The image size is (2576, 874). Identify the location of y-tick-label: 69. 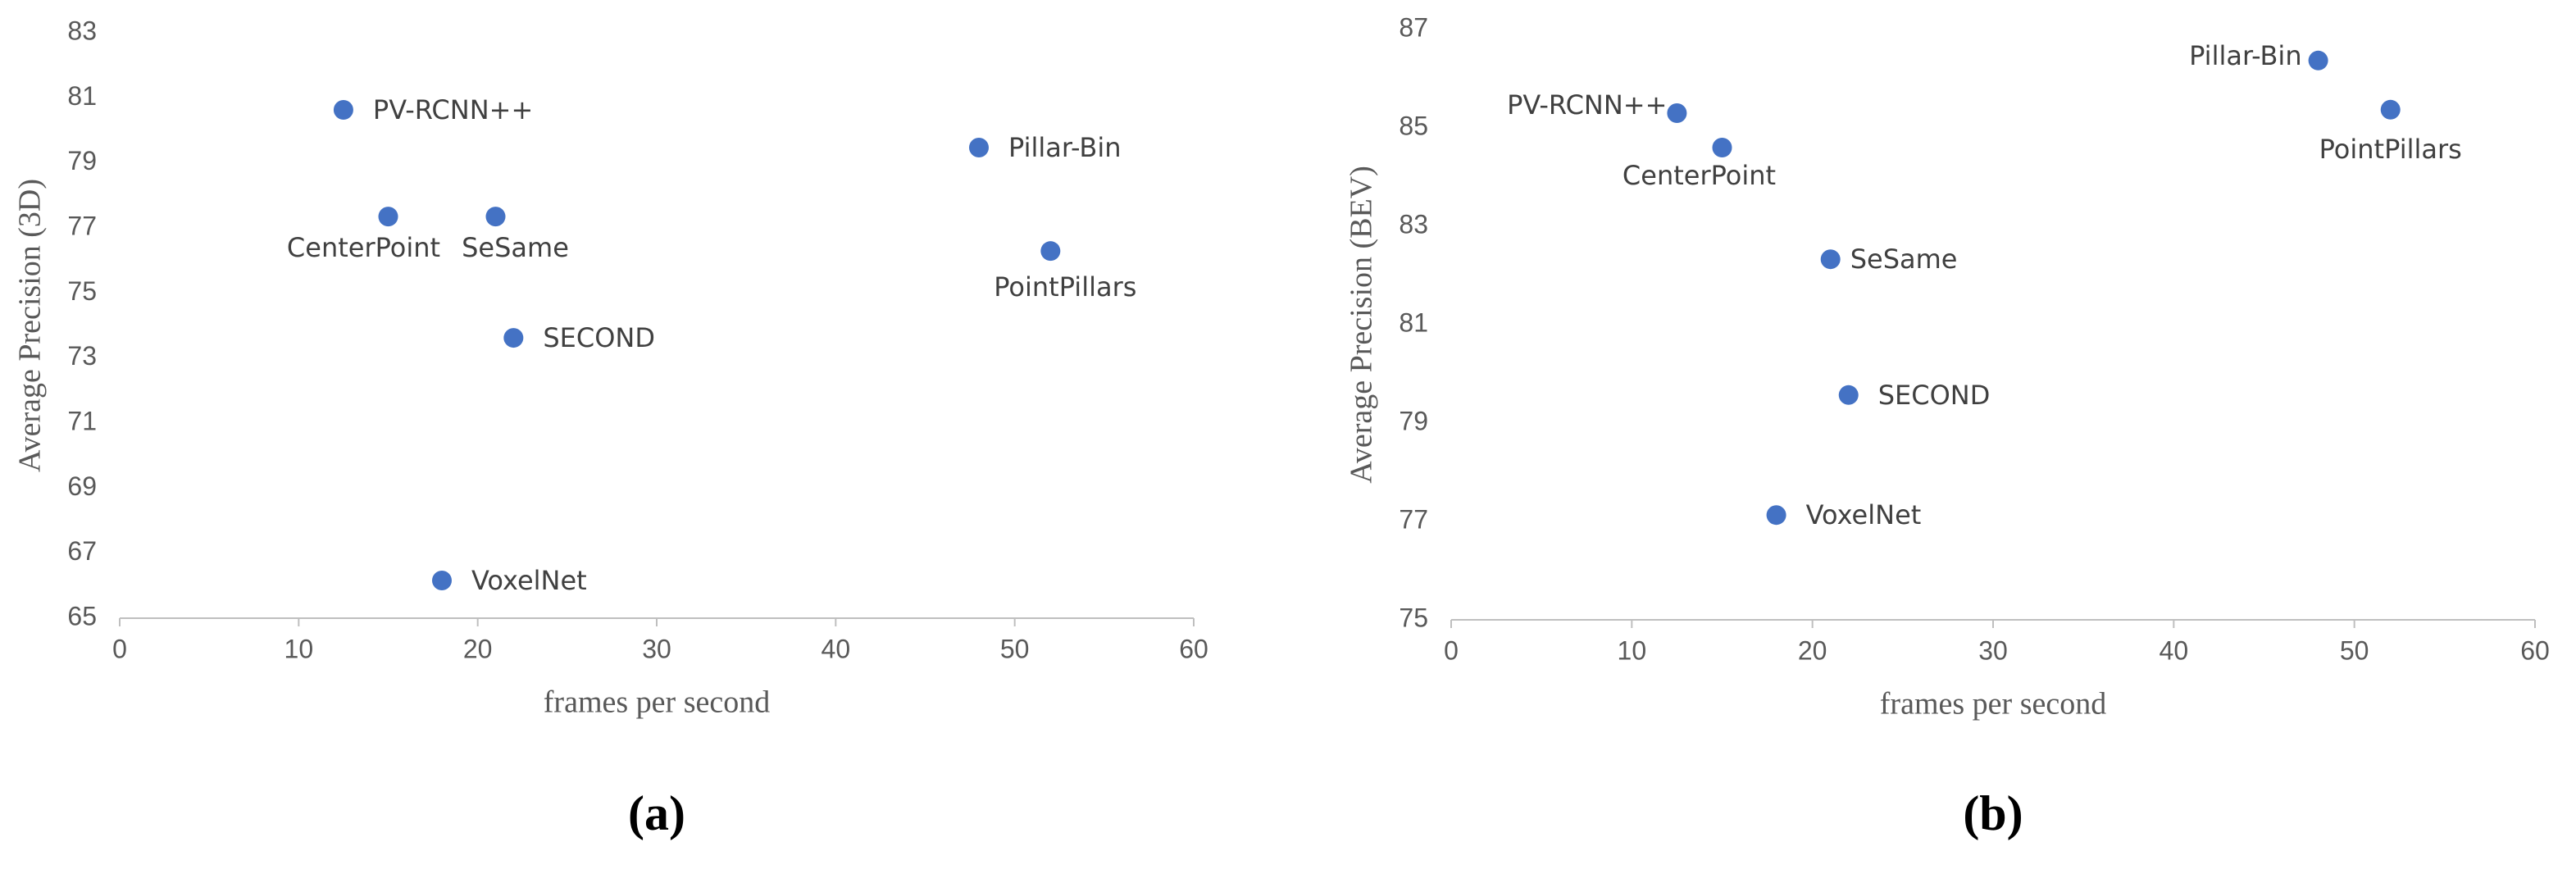
(82, 486).